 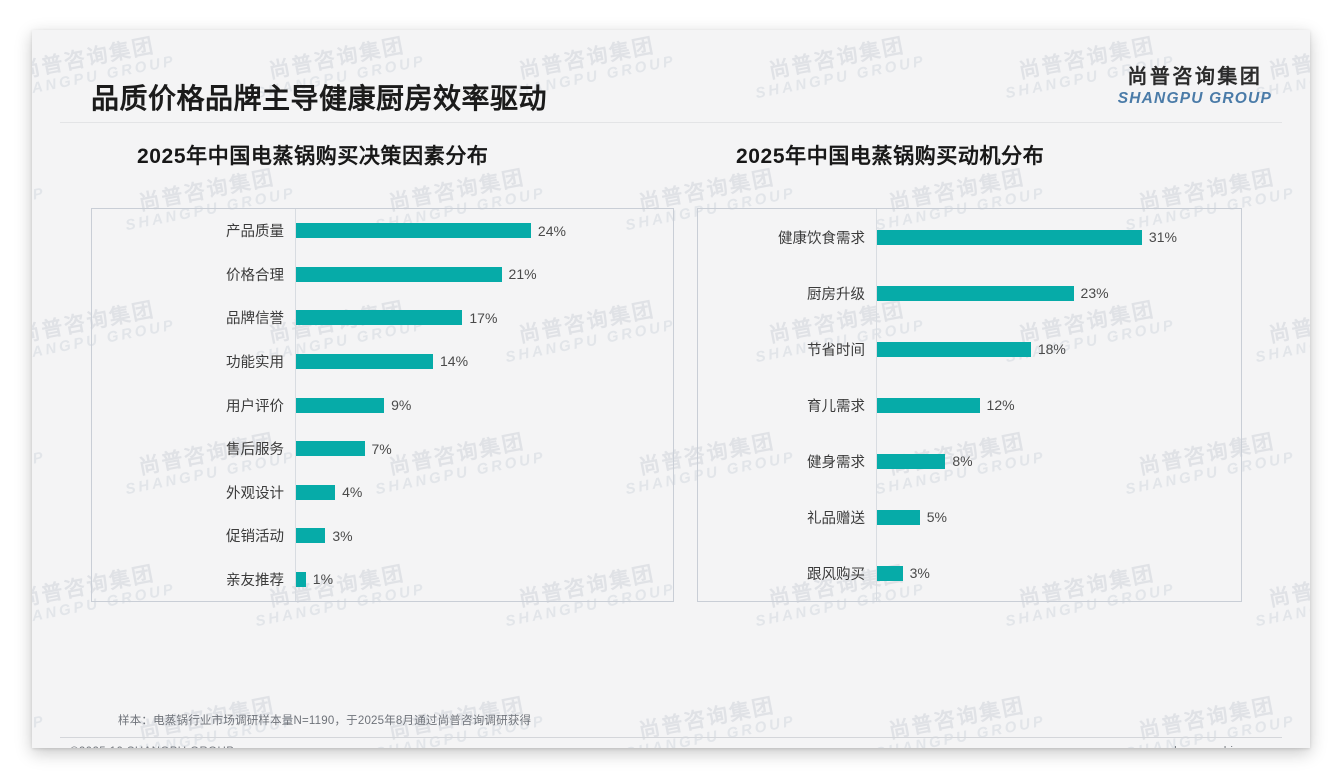 What do you see at coordinates (890, 156) in the screenshot?
I see `chart-title-right: 2025年中国电蒸锅购买动机分布` at bounding box center [890, 156].